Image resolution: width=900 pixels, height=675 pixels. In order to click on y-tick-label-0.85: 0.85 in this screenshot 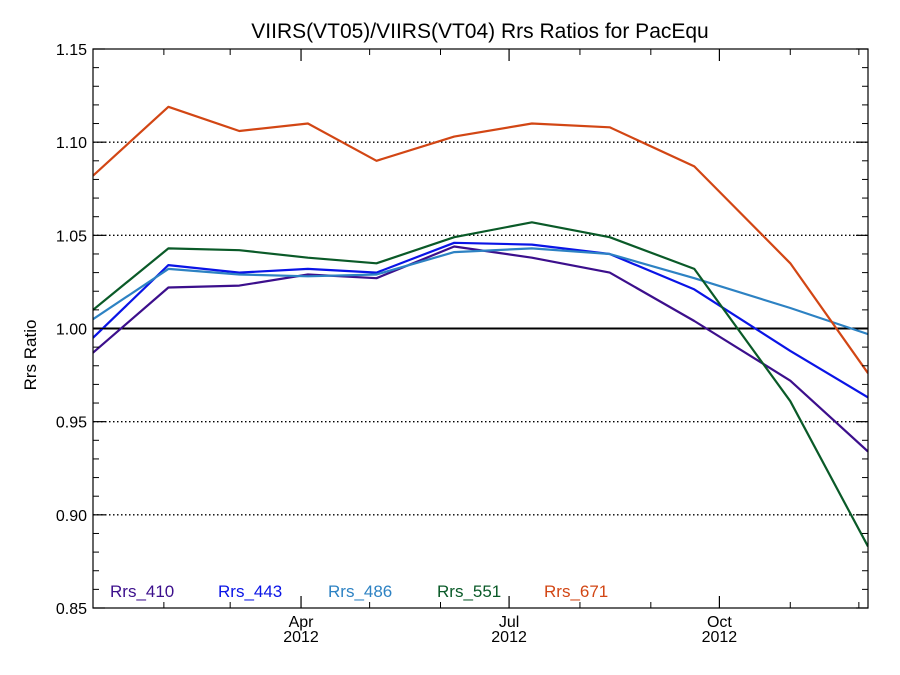, I will do `click(71, 609)`.